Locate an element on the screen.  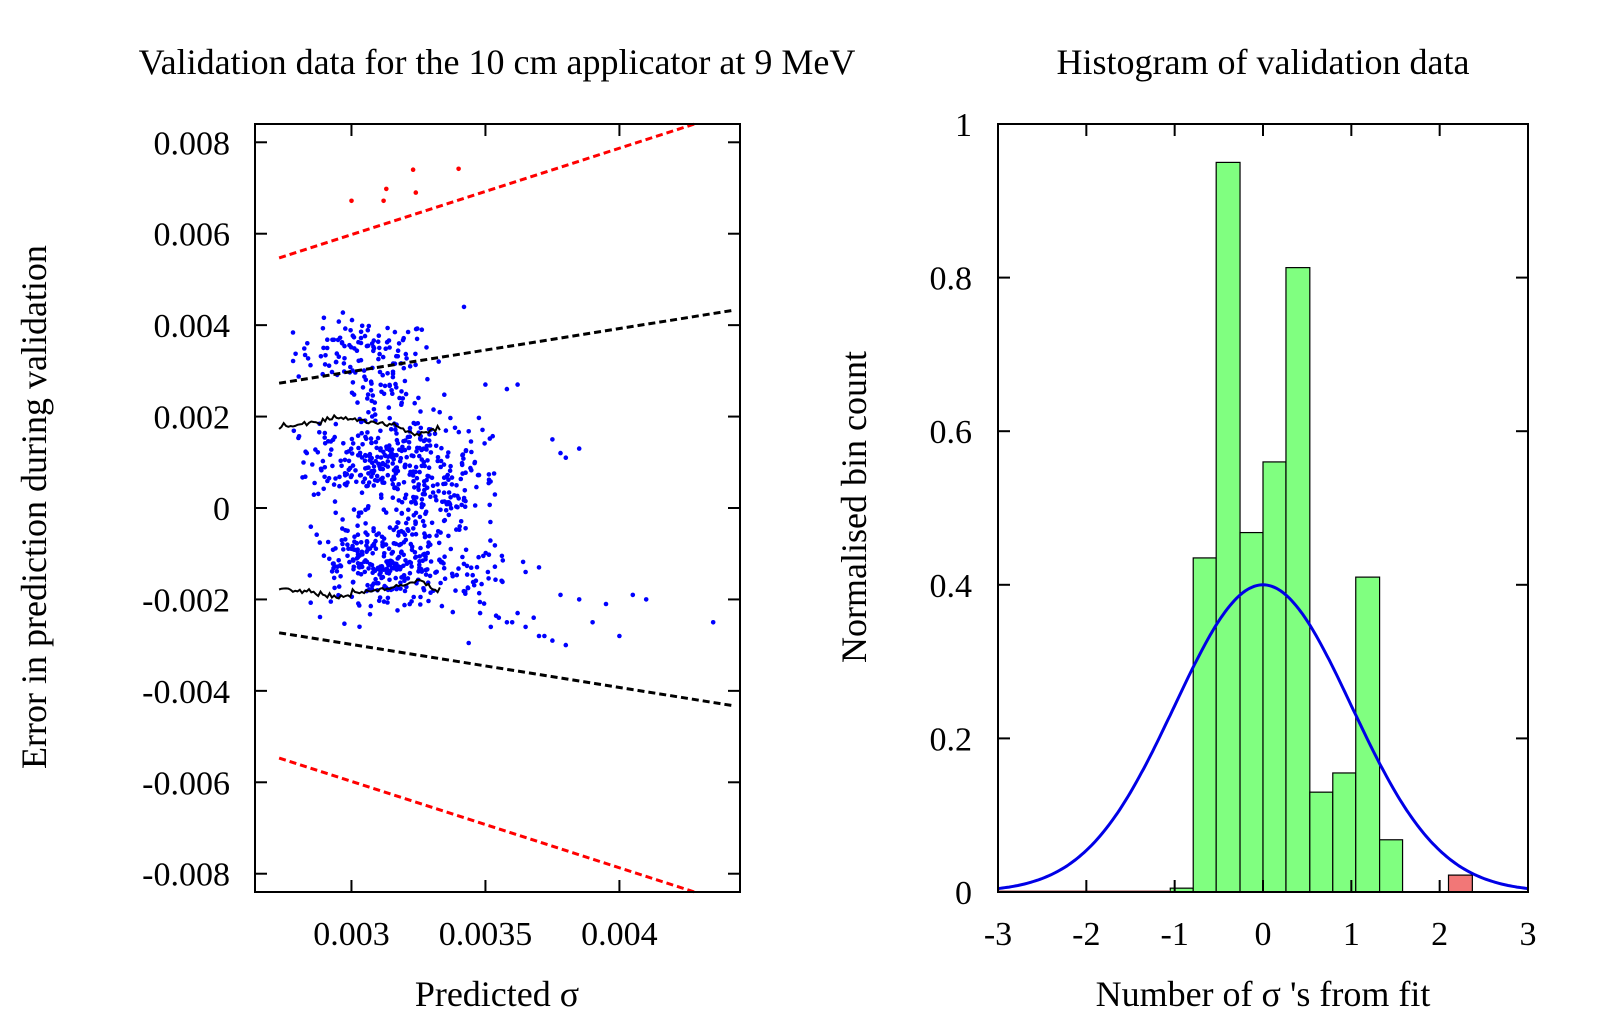
running-rms-upper-line is located at coordinates (359, 425).